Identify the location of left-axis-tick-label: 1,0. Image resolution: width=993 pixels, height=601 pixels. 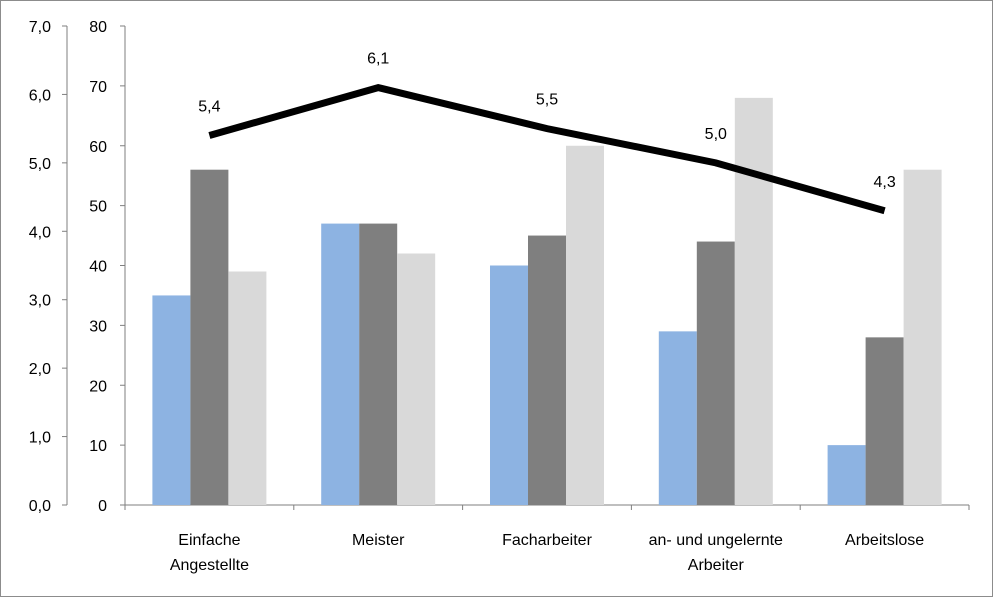
(40, 438).